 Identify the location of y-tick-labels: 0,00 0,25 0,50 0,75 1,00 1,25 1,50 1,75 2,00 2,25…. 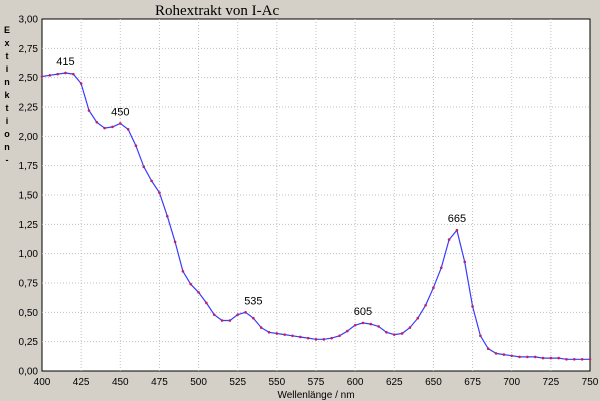
(29, 196).